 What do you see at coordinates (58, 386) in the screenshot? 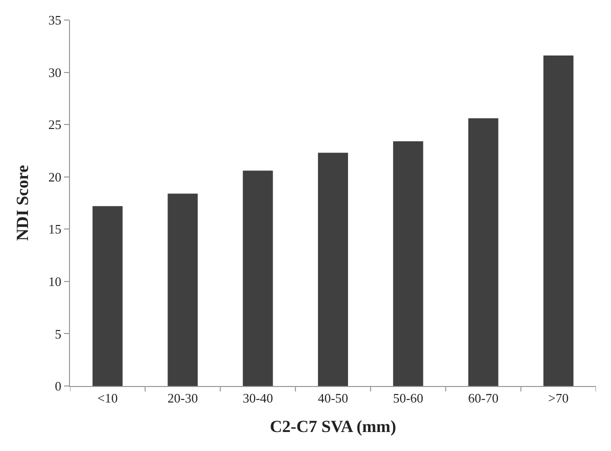
I see `y-tick-label: 0` at bounding box center [58, 386].